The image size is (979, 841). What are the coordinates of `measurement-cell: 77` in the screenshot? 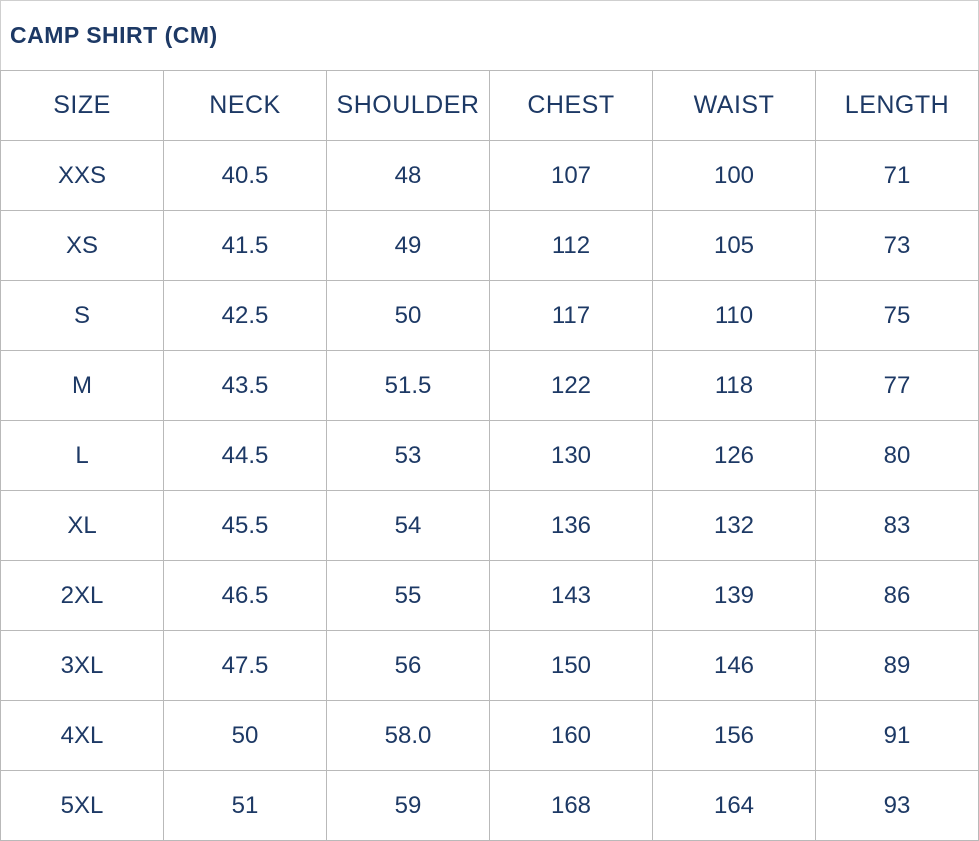 It's located at (897, 385).